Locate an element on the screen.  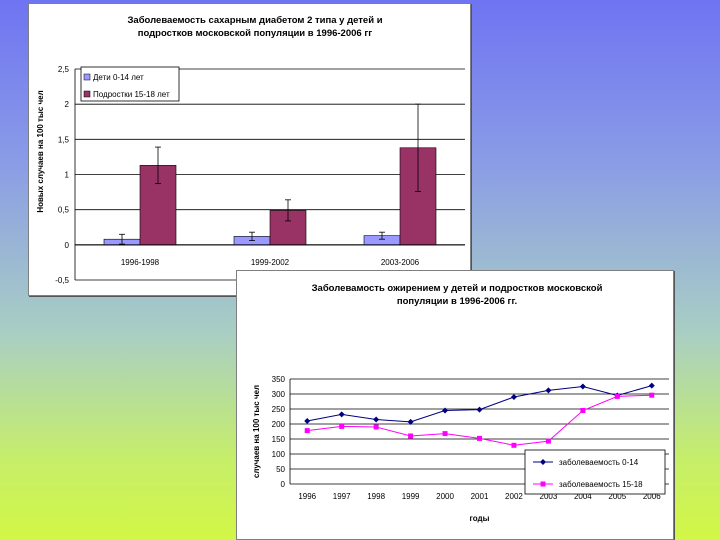
x-tick-label: 1997 is located at coordinates (342, 496).